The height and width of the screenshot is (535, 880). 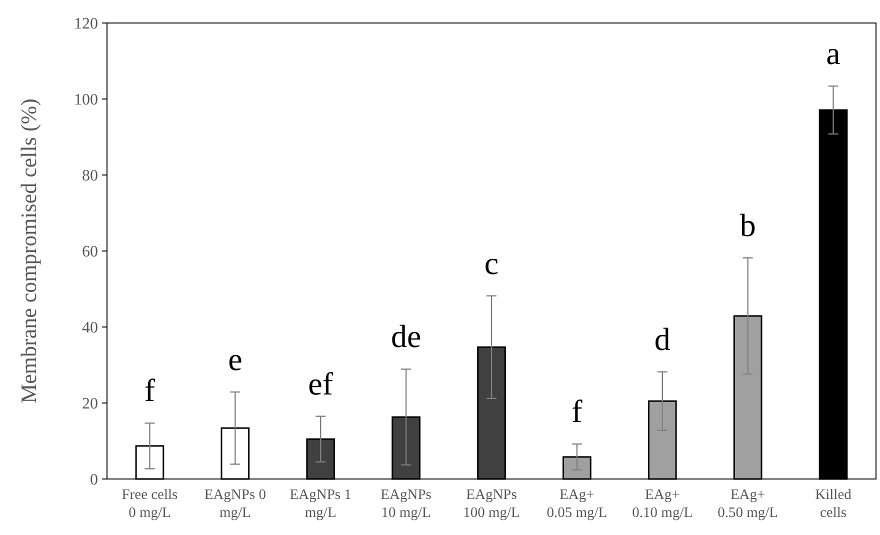 I want to click on x-tick-label: EAgNPs 1 mg/L, so click(x=321, y=504).